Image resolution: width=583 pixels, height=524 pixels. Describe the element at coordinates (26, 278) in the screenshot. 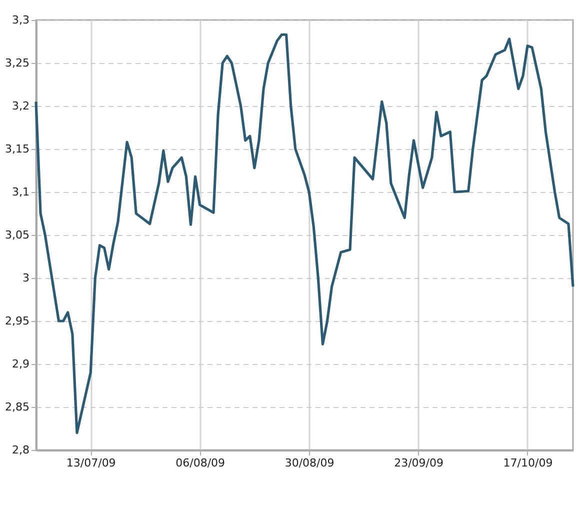

I see `y-tick-label: 3` at that location.